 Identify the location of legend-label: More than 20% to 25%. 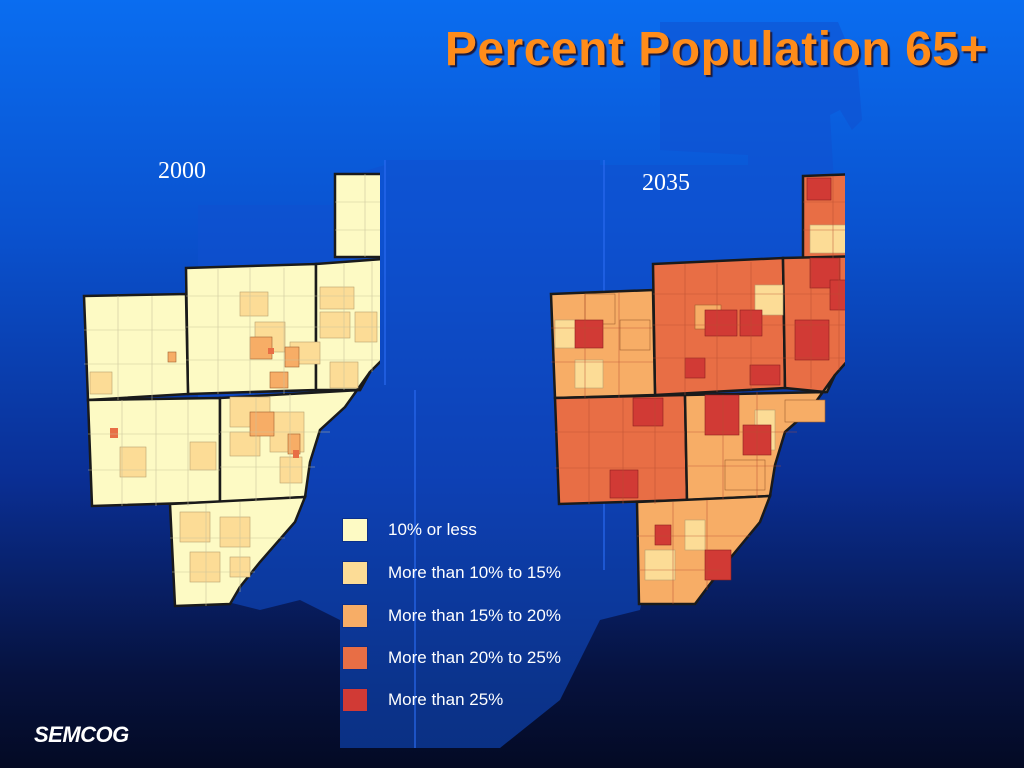
(474, 657).